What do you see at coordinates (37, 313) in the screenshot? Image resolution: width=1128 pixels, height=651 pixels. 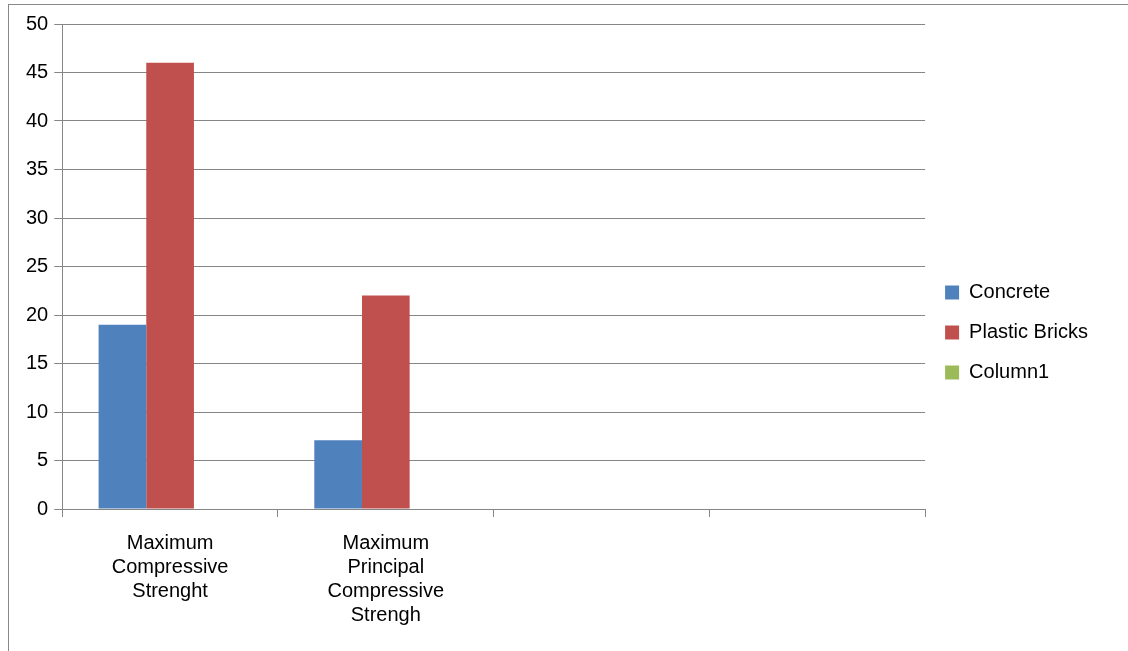 I see `y-tick-label: 20` at bounding box center [37, 313].